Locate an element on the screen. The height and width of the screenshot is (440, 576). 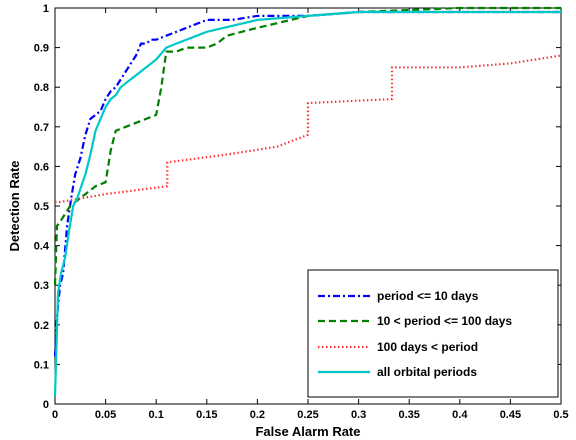
x-axis-title: False Alarm Rate is located at coordinates (307, 431).